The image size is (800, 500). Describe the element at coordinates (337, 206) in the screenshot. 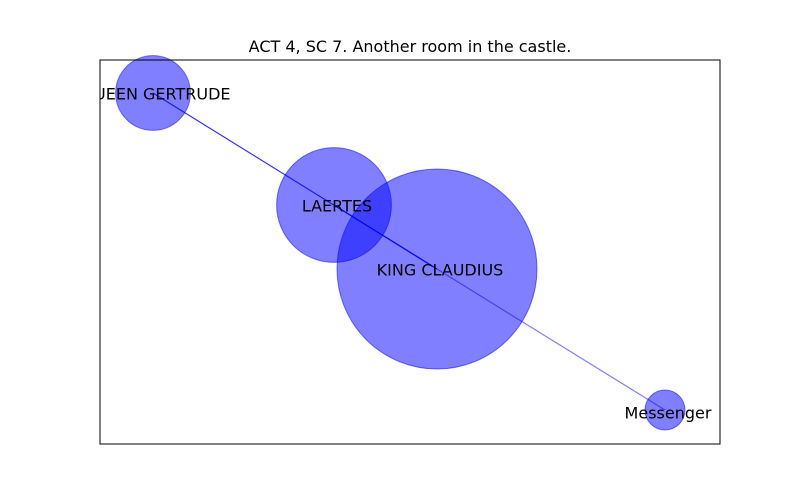

I see `node-label-laertes: LAERTES` at that location.